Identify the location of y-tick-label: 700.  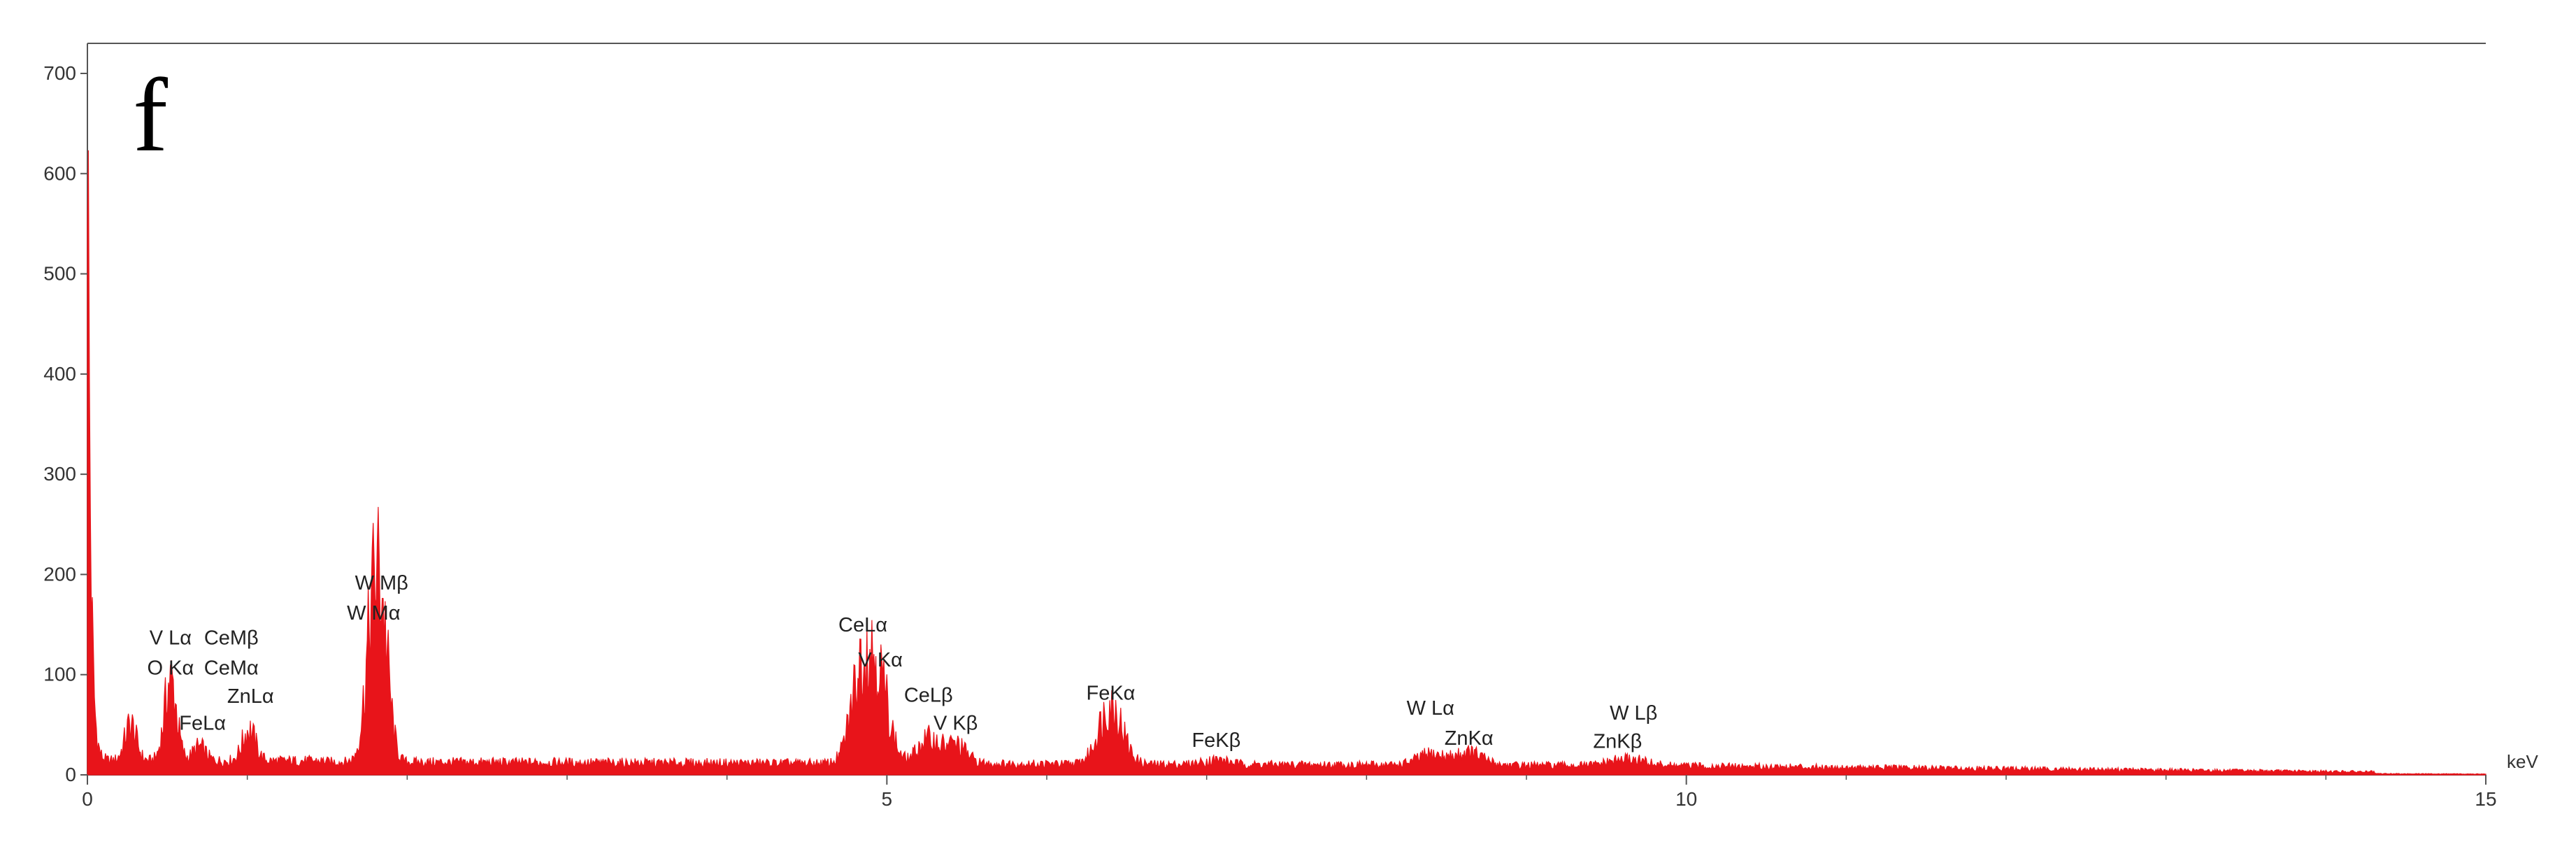
(59, 73).